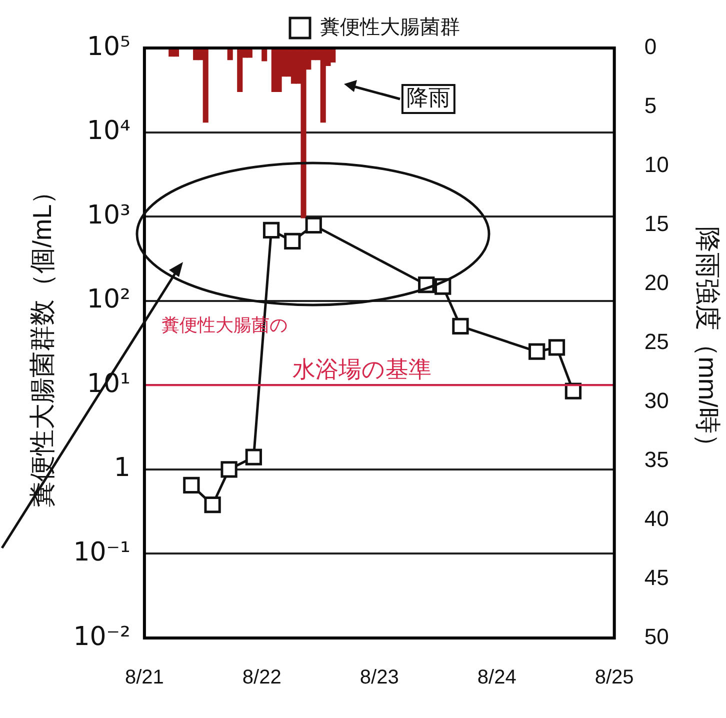 The height and width of the screenshot is (718, 726). I want to click on y2-tick-label: 10, so click(656, 165).